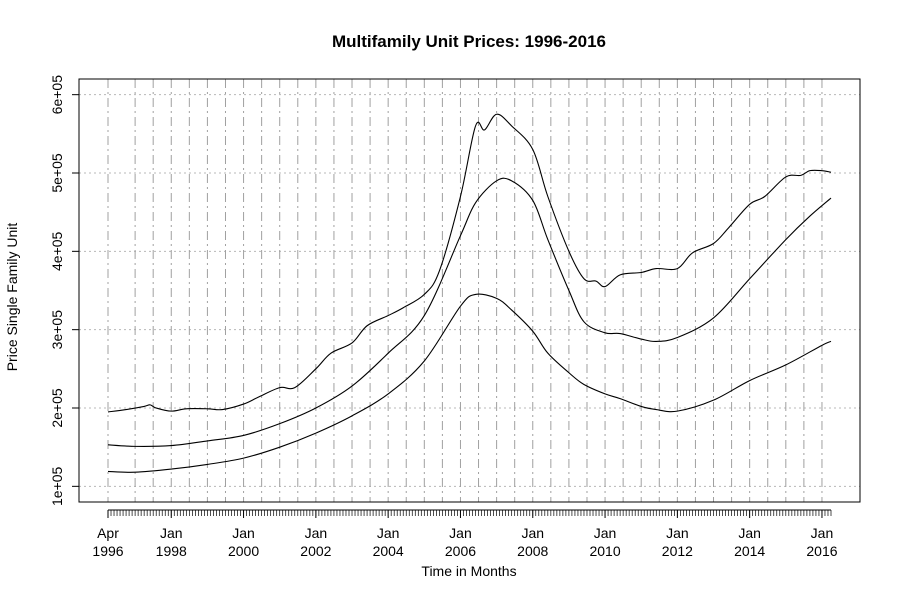 The image size is (900, 600). Describe the element at coordinates (532, 551) in the screenshot. I see `x-tick-label-year: 2008` at that location.